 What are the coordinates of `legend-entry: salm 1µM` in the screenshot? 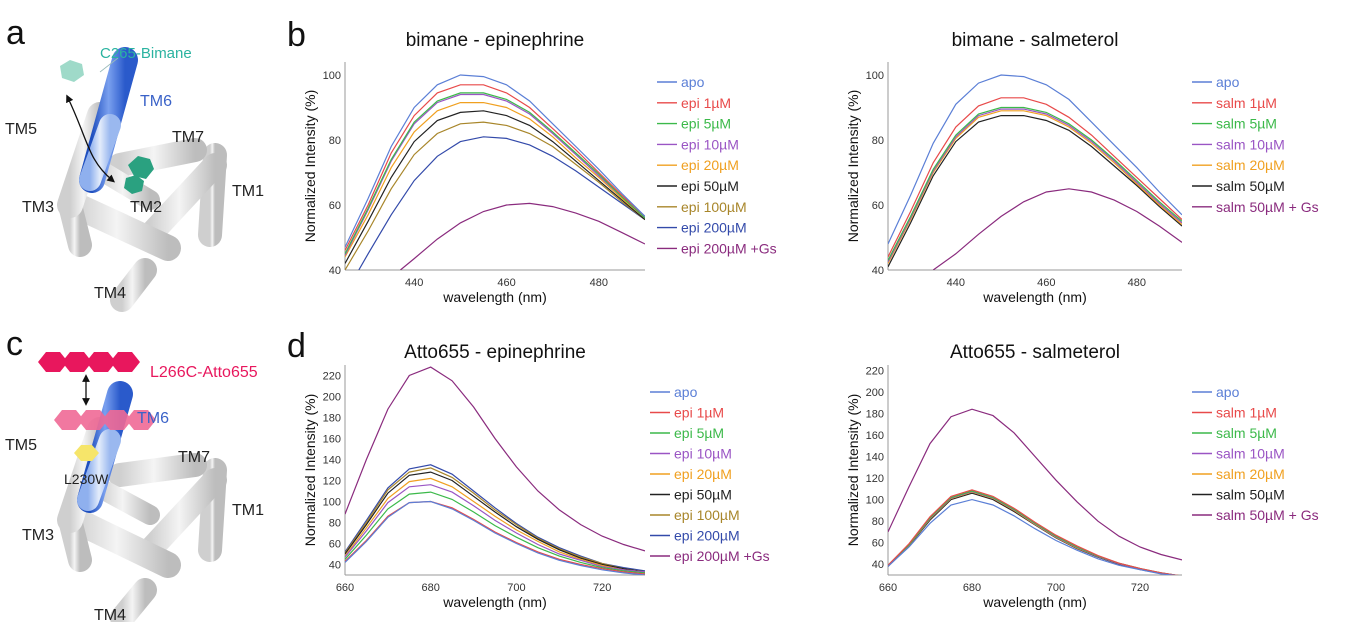 It's located at (1246, 103).